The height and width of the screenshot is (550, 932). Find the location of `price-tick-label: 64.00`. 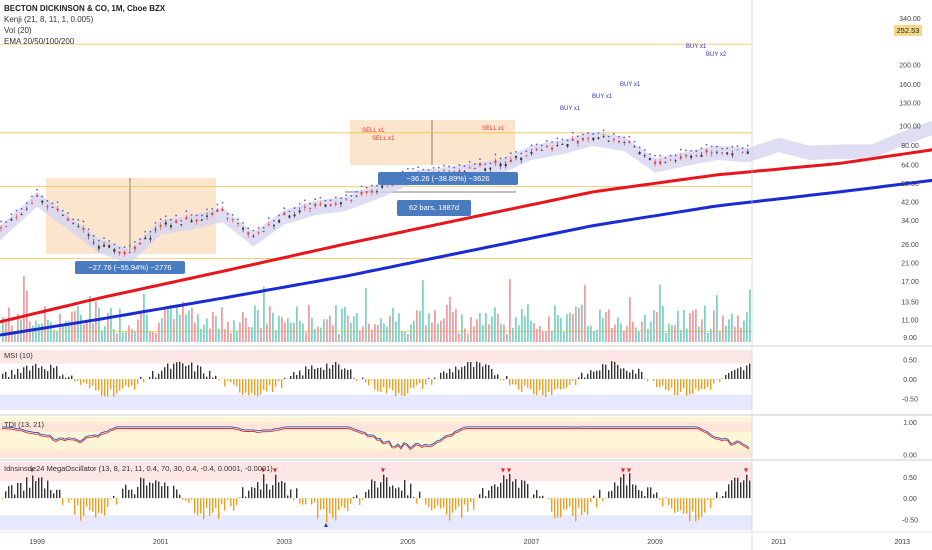

price-tick-label: 64.00 is located at coordinates (910, 166).